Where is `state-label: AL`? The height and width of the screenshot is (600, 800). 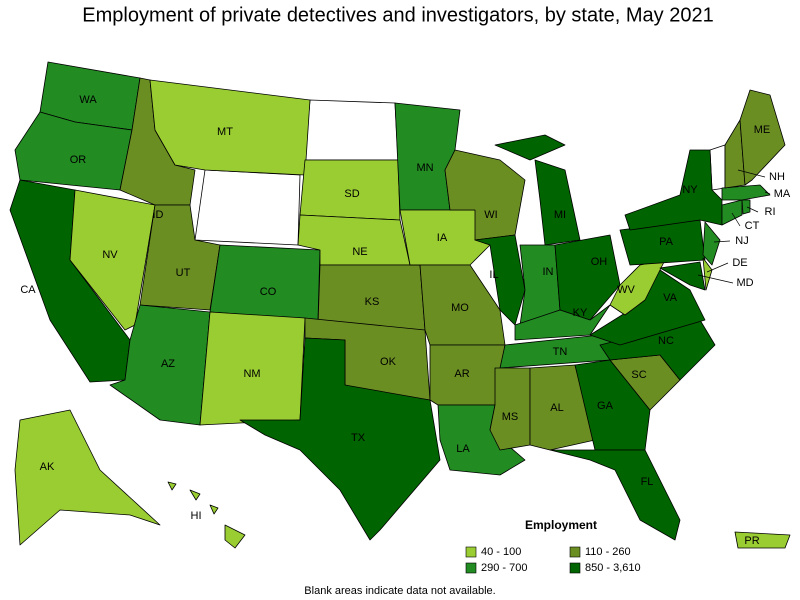 state-label: AL is located at coordinates (556, 408).